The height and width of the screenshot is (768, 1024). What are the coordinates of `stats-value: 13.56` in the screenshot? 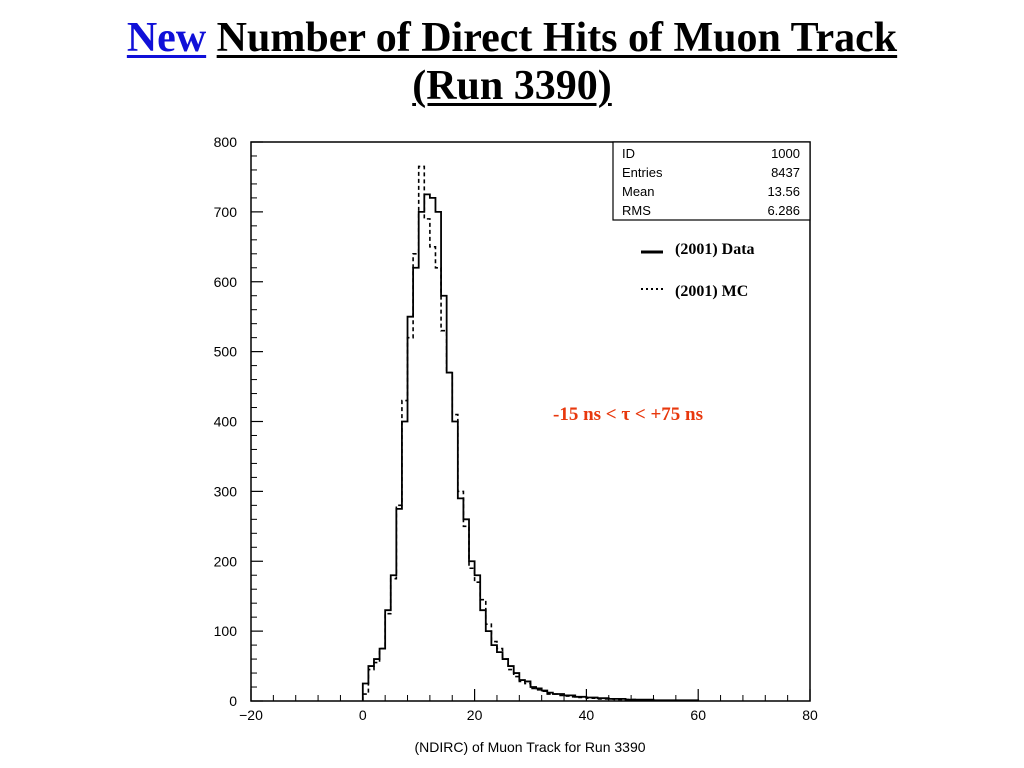 It's located at (783, 191).